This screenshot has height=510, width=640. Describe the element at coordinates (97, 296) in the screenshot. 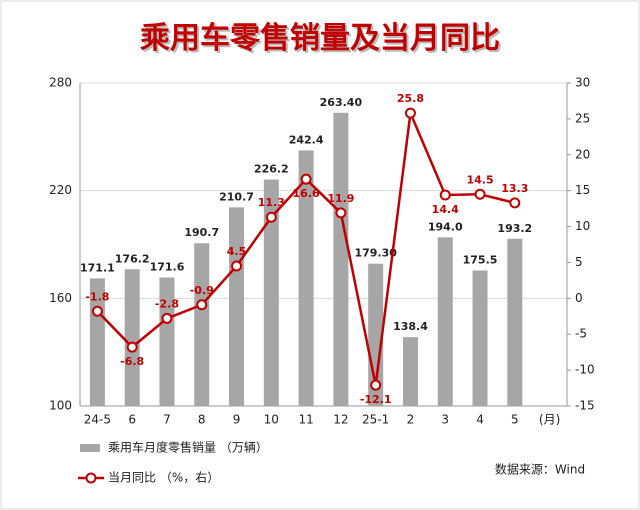

I see `line-label: -1.8` at that location.